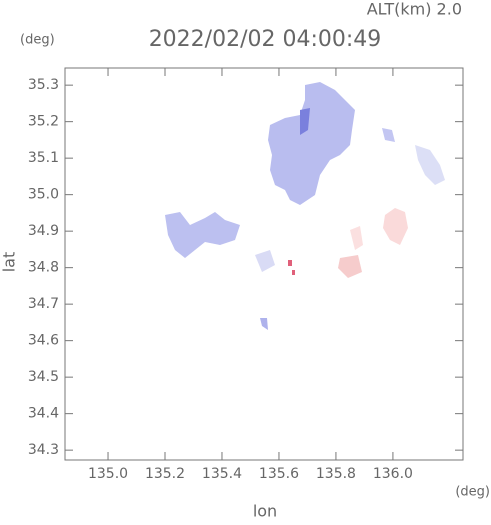 This screenshot has width=491, height=525. Describe the element at coordinates (9, 262) in the screenshot. I see `y-axis-label: lat` at that location.